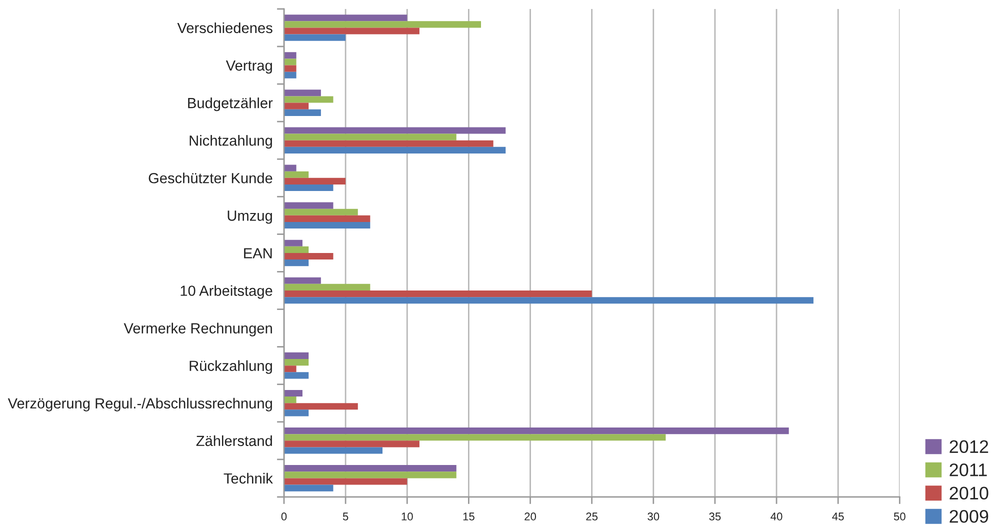 Image resolution: width=993 pixels, height=527 pixels. What do you see at coordinates (230, 105) in the screenshot?
I see `y-tick-label: Budgetzähler` at bounding box center [230, 105].